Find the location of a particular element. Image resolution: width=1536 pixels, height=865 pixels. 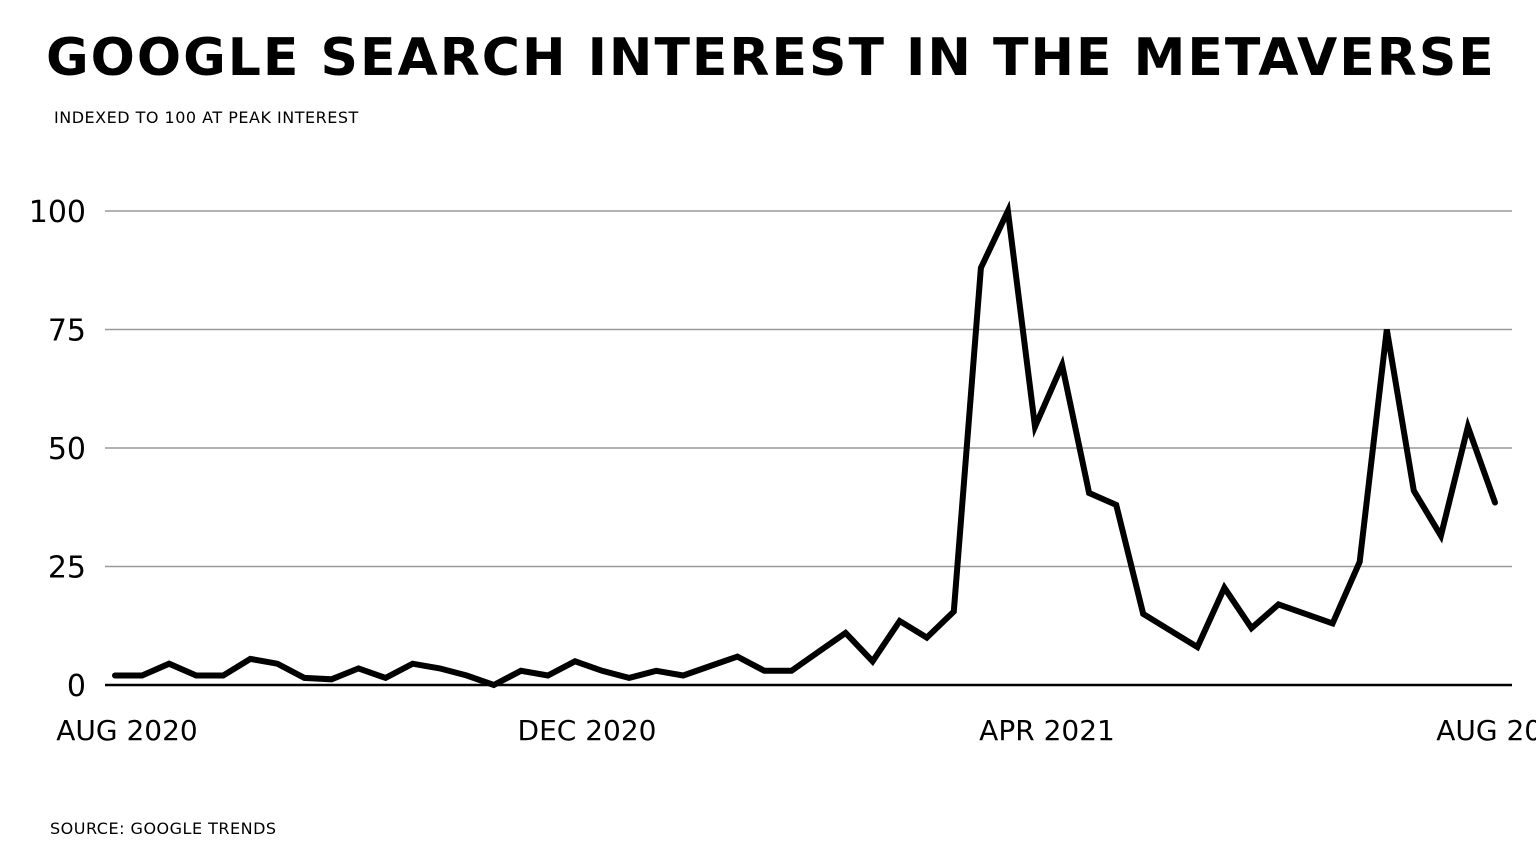

y-tick-label: 0 is located at coordinates (76, 686).